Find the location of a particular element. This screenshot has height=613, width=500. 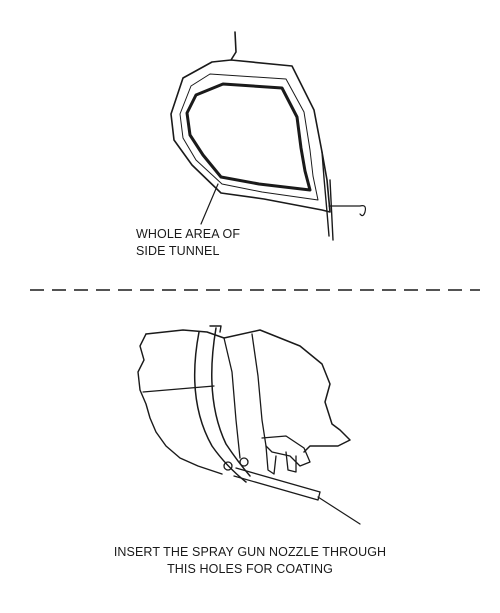

panel-edge-right is located at coordinates (259, 390).